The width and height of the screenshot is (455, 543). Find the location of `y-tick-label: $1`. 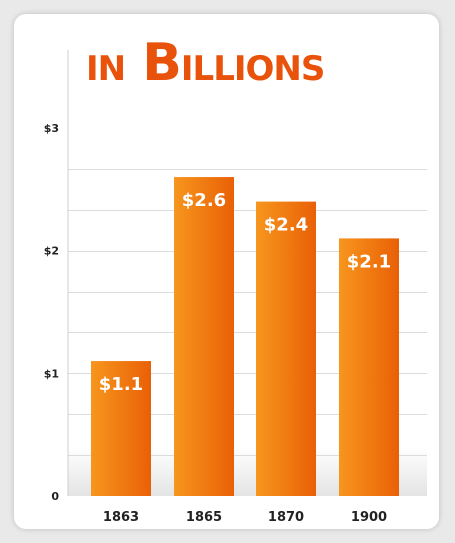

y-tick-label: $1 is located at coordinates (51, 373).